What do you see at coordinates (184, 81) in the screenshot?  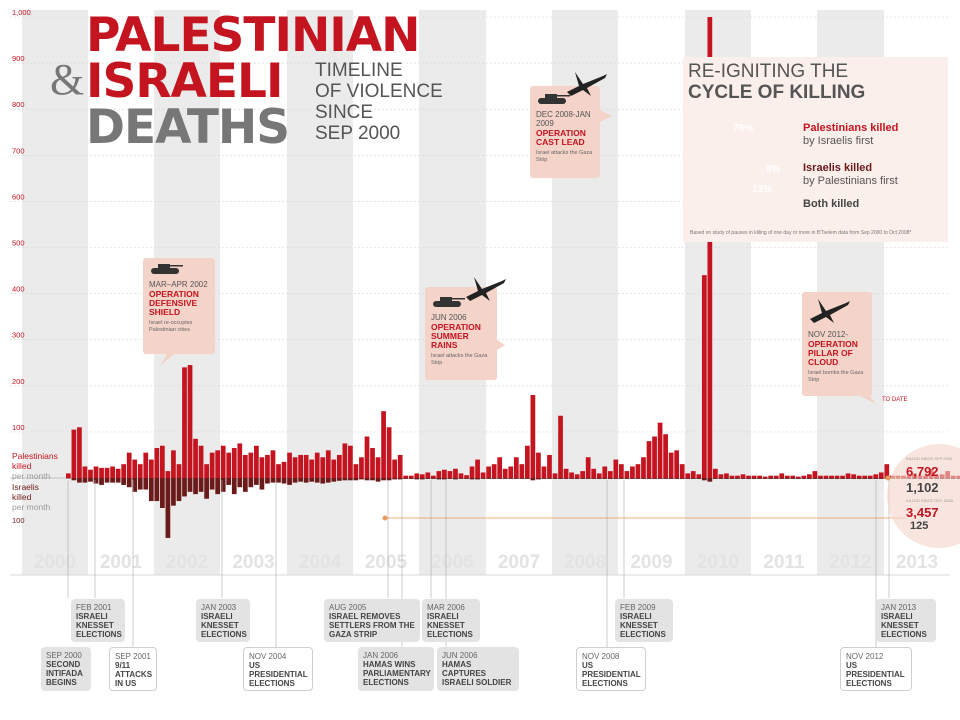 I see `title-line-2: ISRAELI` at bounding box center [184, 81].